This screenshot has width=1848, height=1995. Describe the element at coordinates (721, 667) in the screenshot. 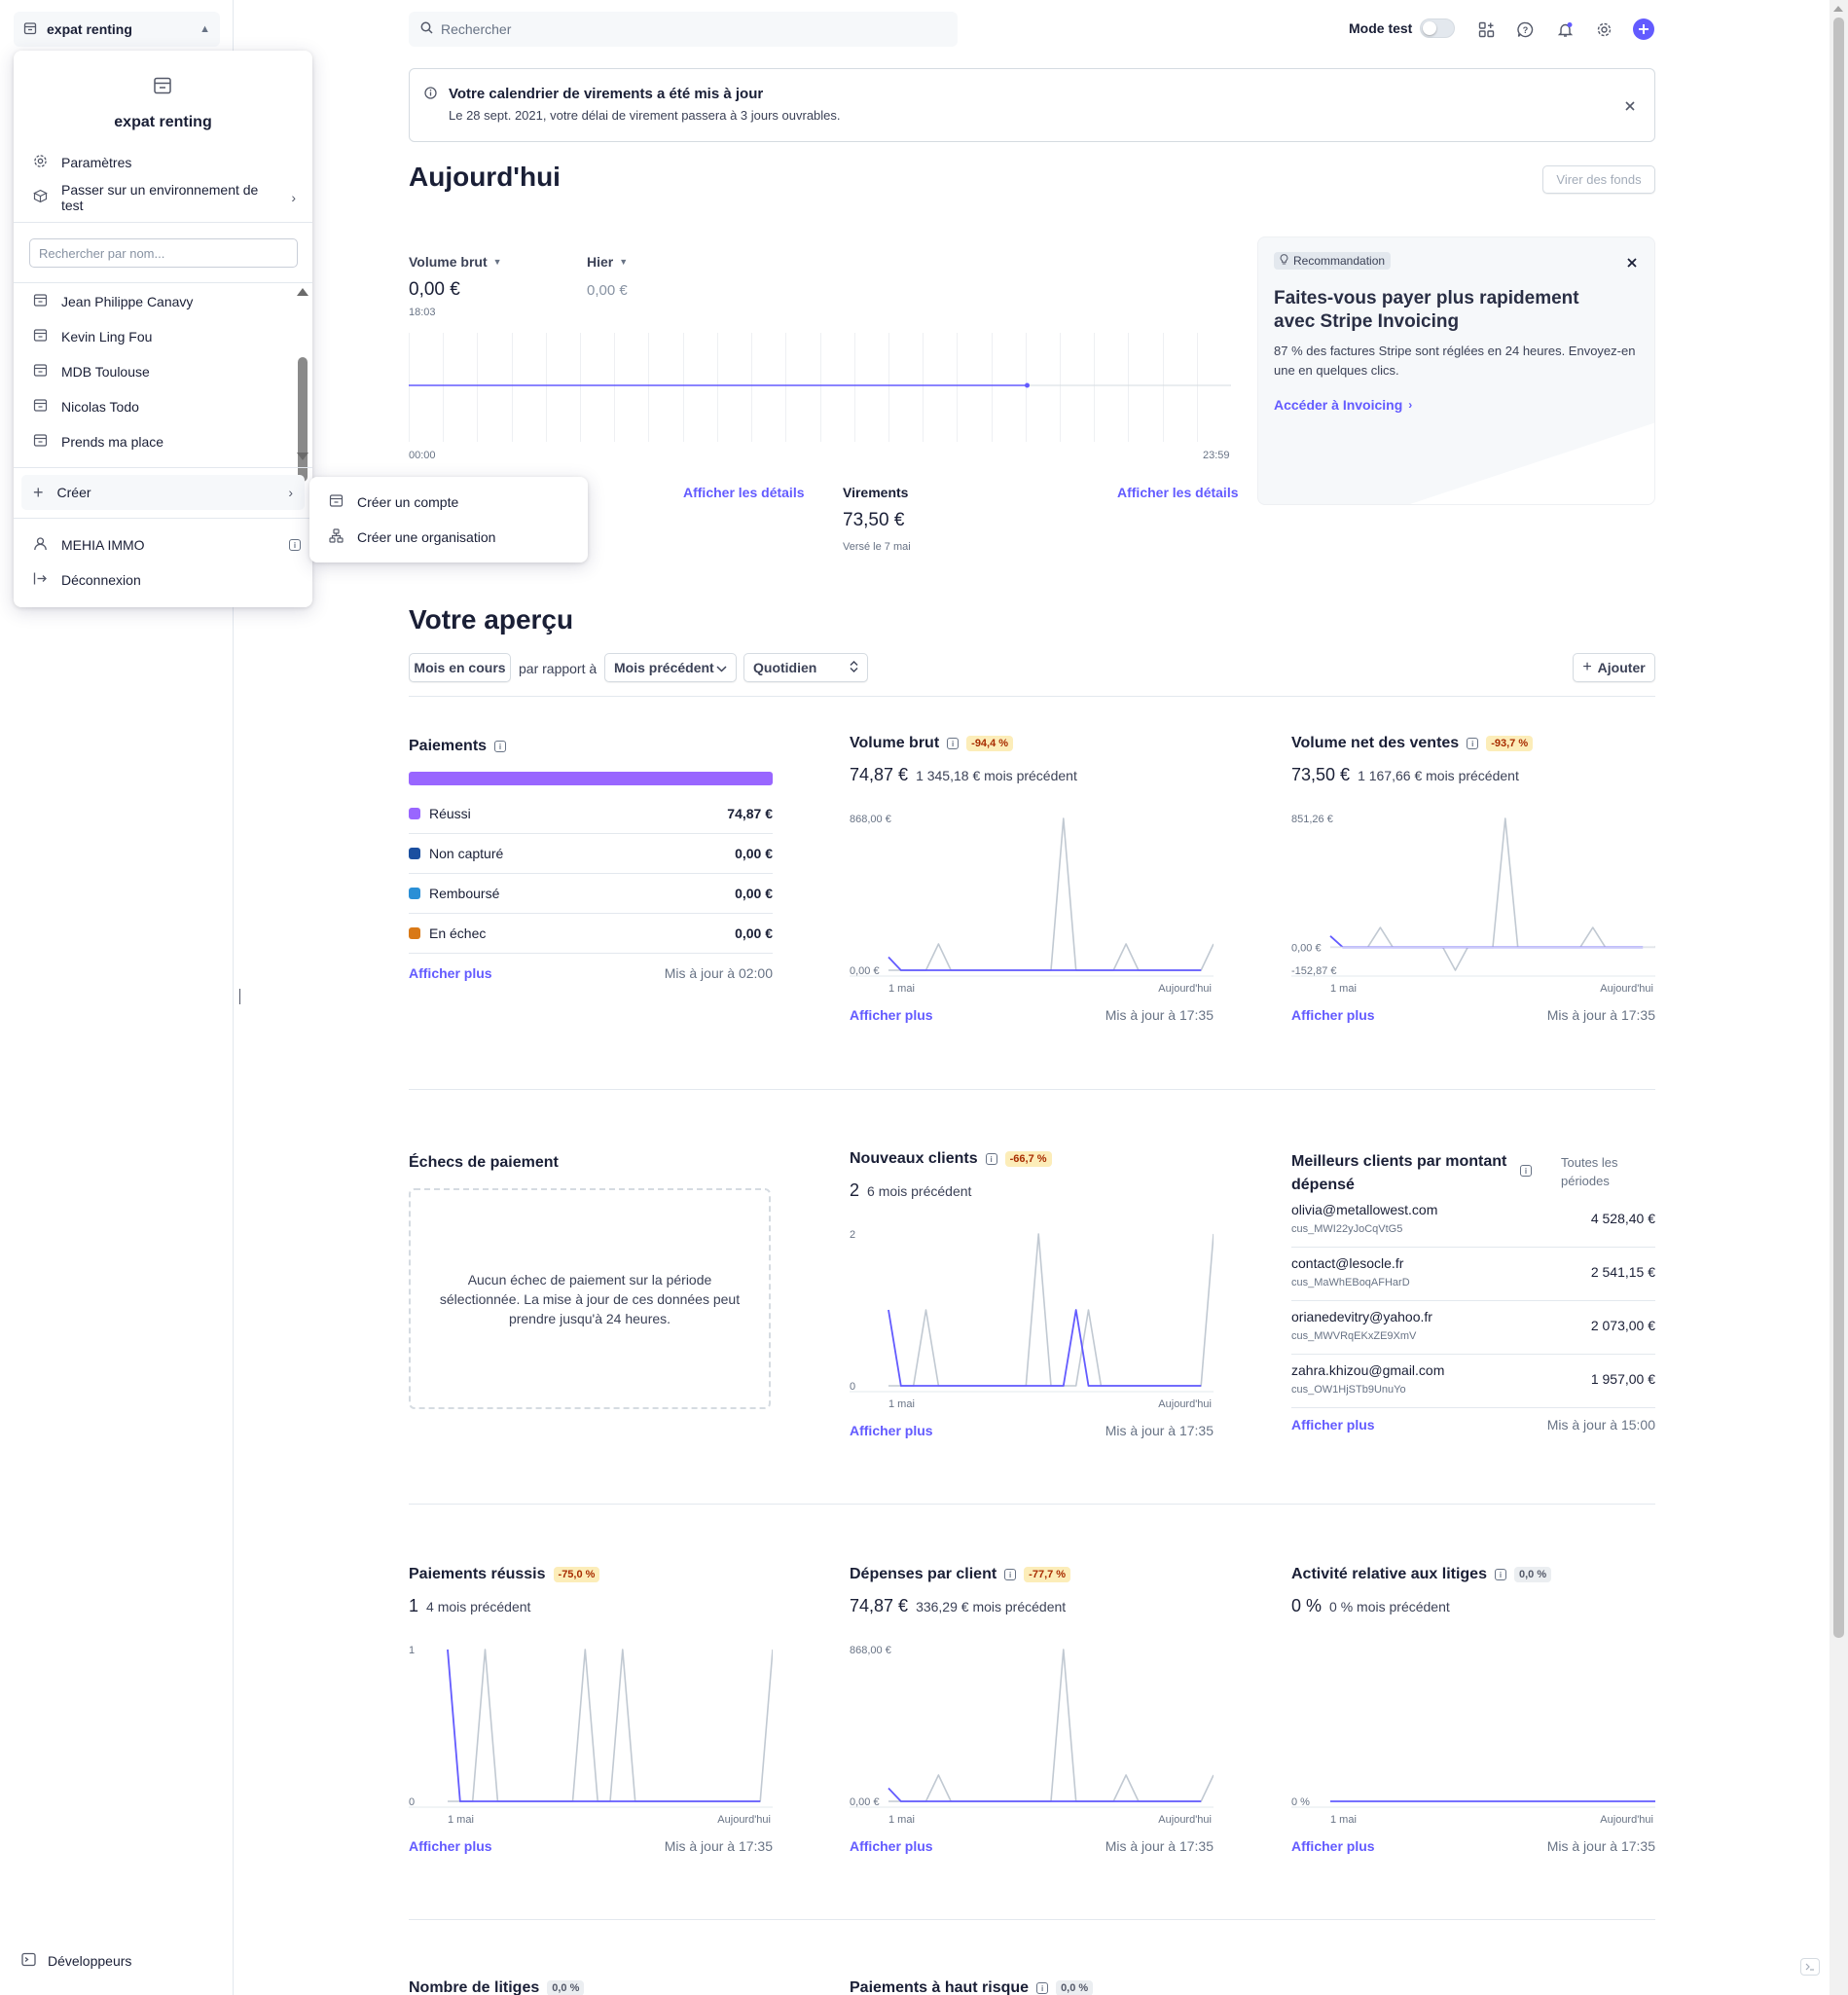

I see `chevron-down-icon` at that location.